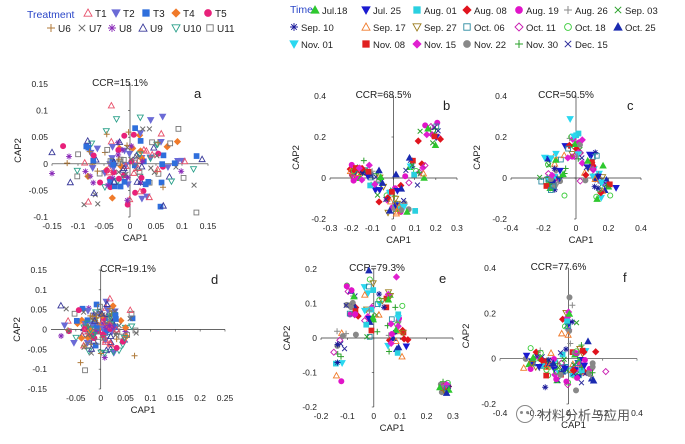 The image size is (685, 444). Describe the element at coordinates (41, 290) in the screenshot. I see `y-tick-label: 0.1` at that location.